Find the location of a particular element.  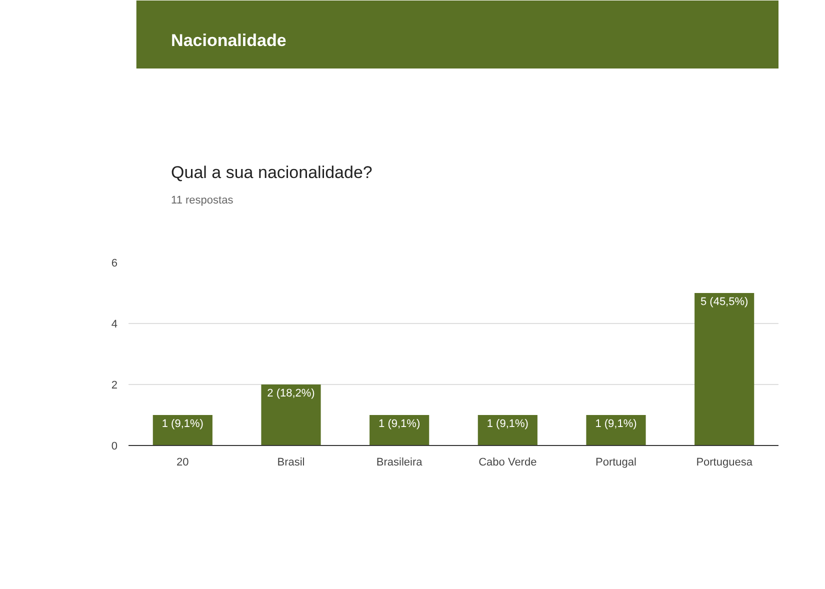

data-label: 2 (18,2%) is located at coordinates (291, 394).